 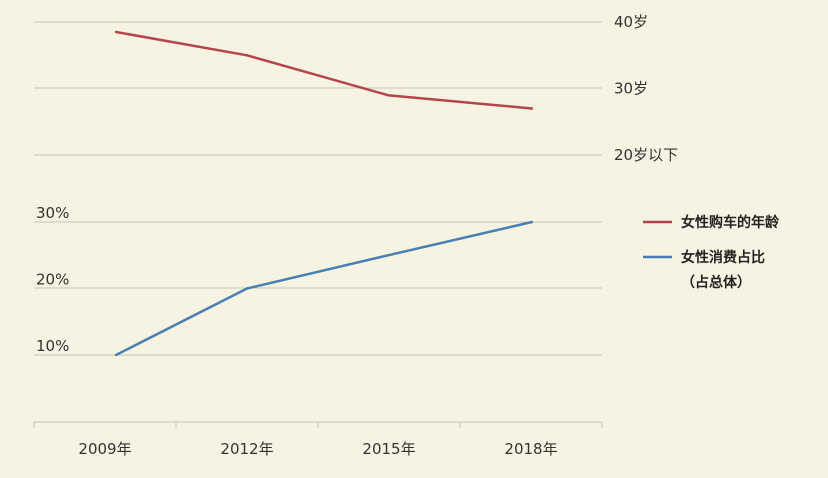 I want to click on left-tick-label: 20%, so click(x=52, y=280).